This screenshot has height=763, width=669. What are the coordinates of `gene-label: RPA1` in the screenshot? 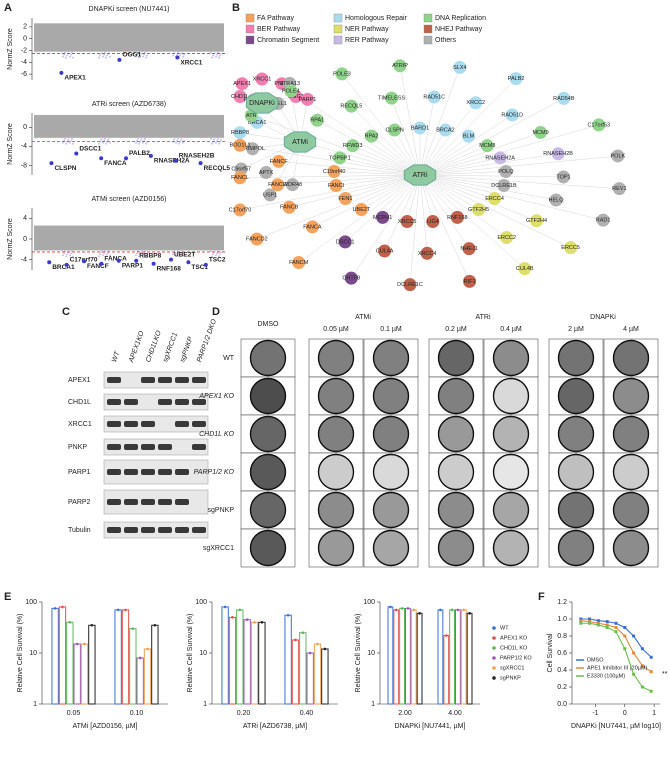 It's located at (317, 121).